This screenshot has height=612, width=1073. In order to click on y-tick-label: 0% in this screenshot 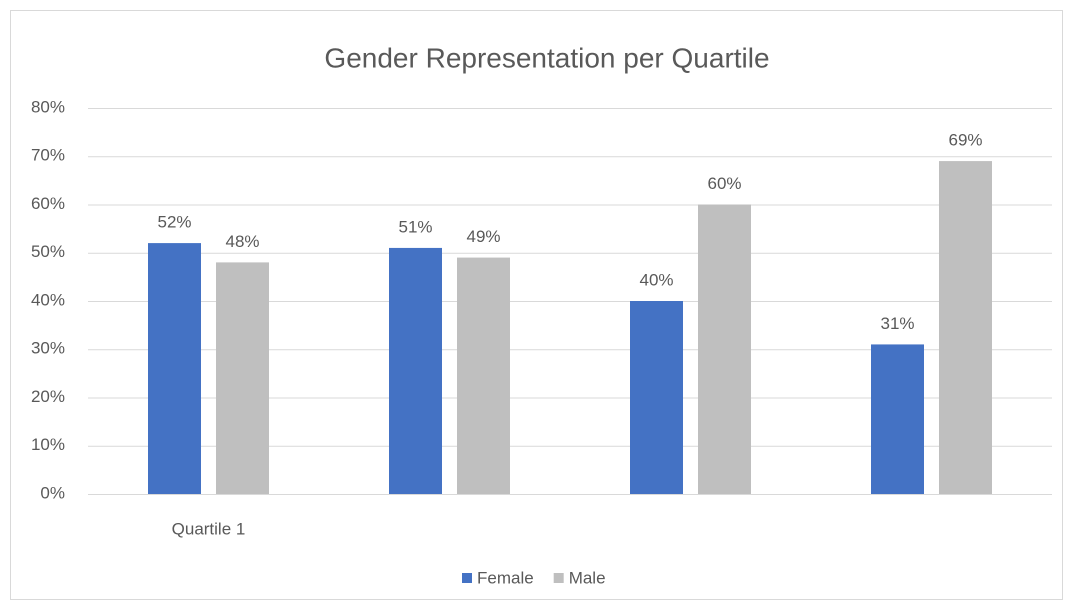, I will do `click(52, 492)`.